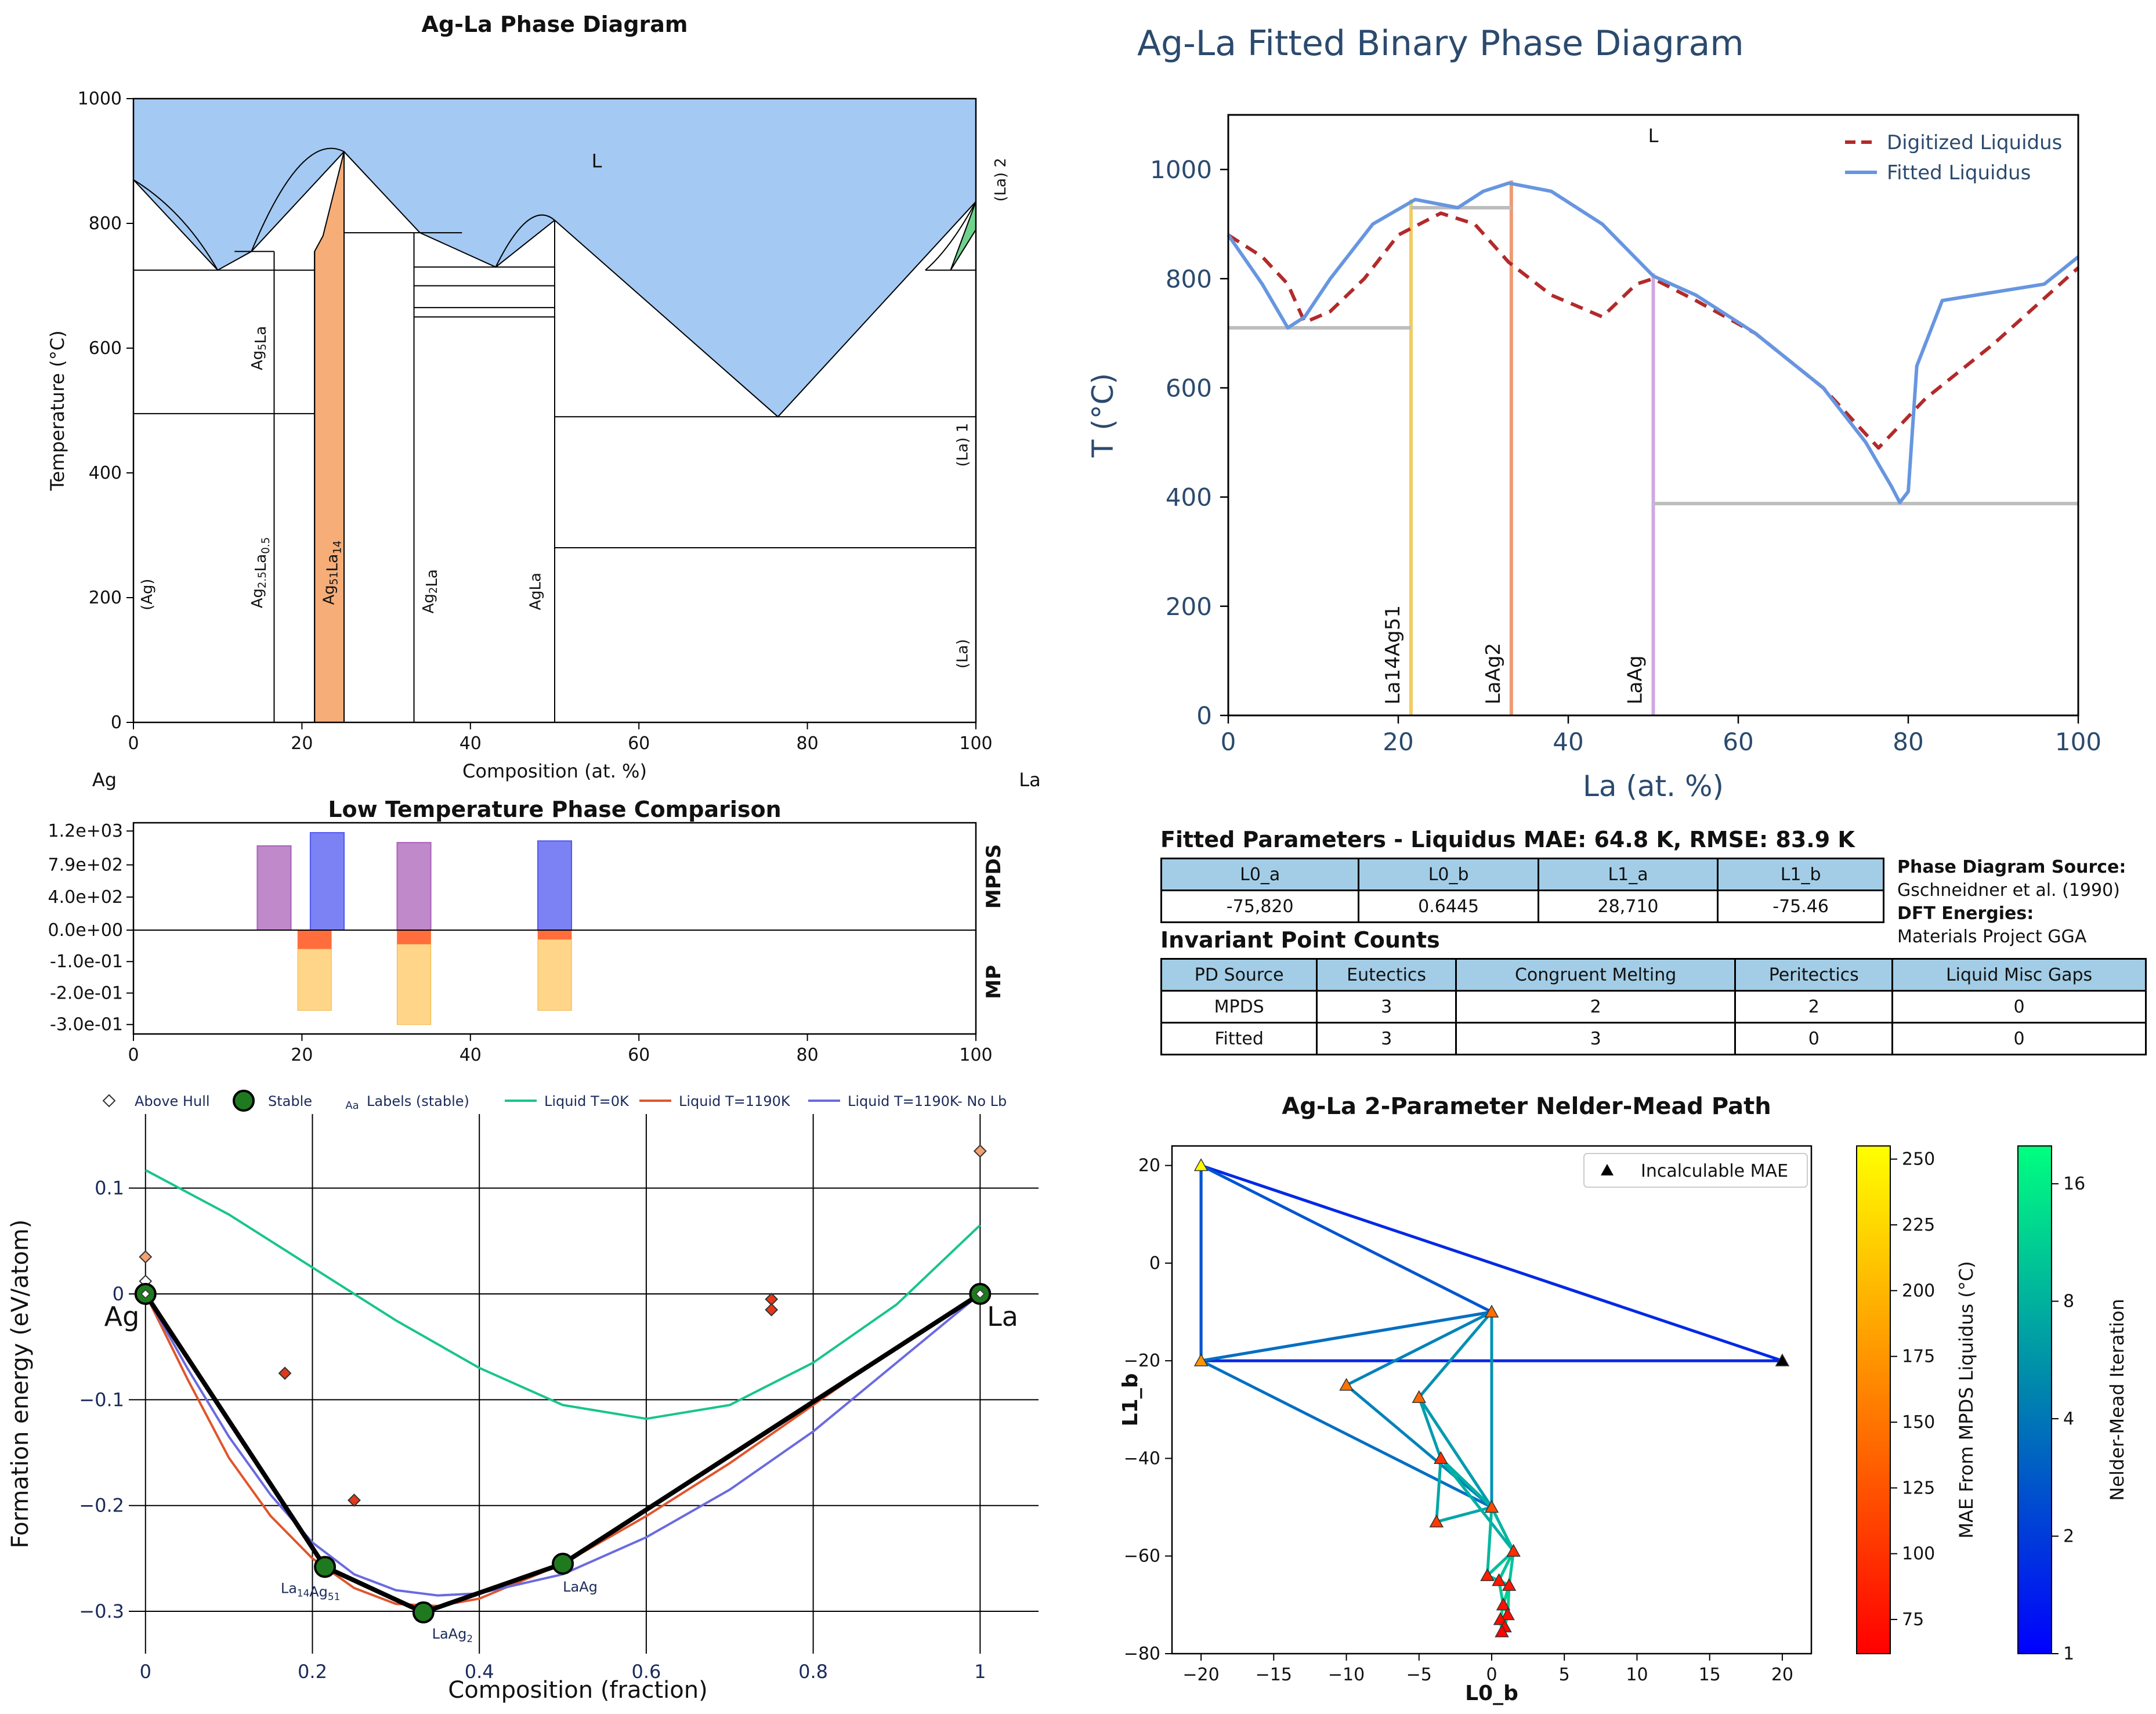 The width and height of the screenshot is (2156, 1714). I want to click on label-part: AgLa, so click(535, 591).